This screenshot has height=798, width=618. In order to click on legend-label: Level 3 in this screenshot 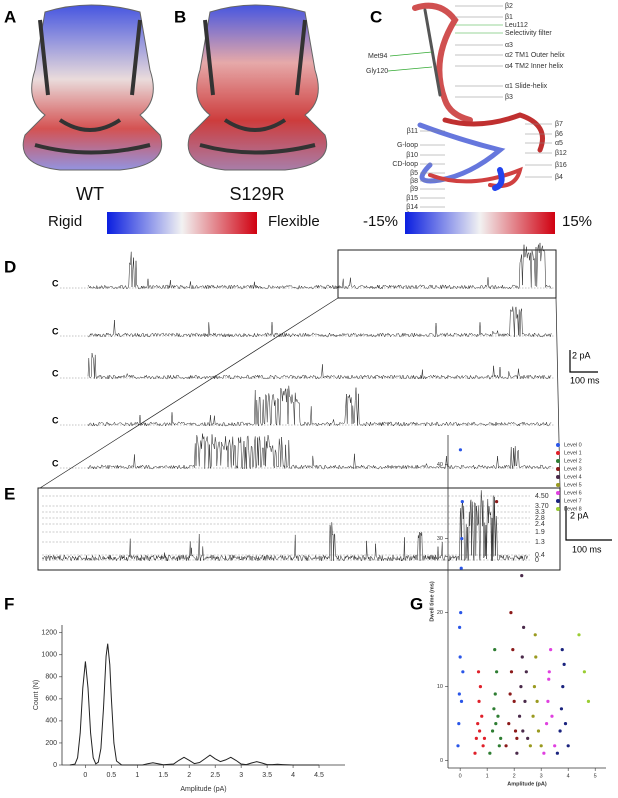, I will do `click(573, 469)`.